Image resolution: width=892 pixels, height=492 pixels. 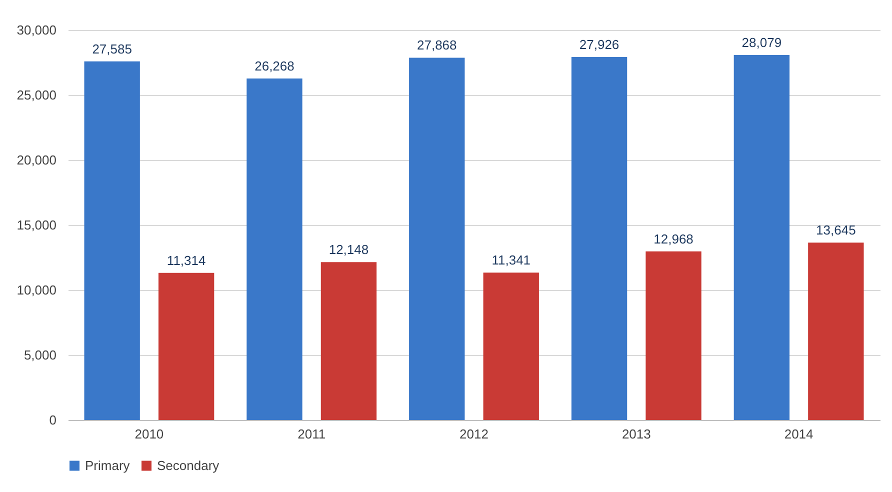 What do you see at coordinates (348, 250) in the screenshot?
I see `data-label: 12,148` at bounding box center [348, 250].